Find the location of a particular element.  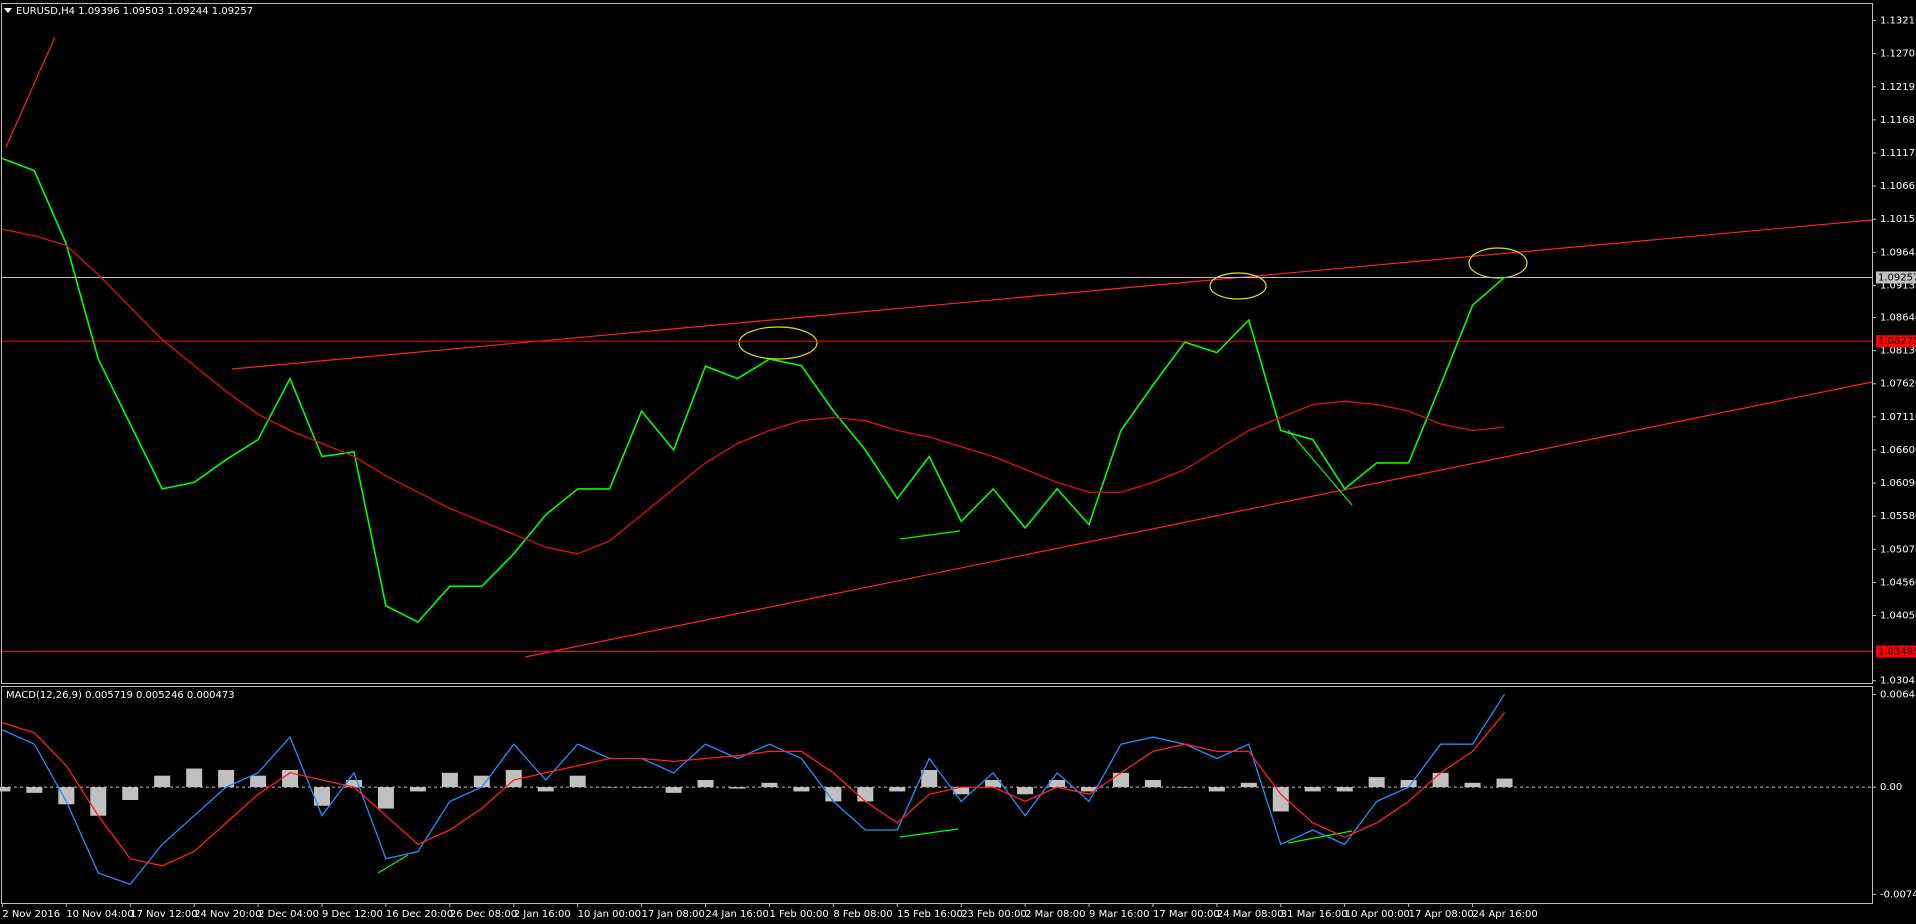

price-tag-label: 1.03495 is located at coordinates (1897, 652).